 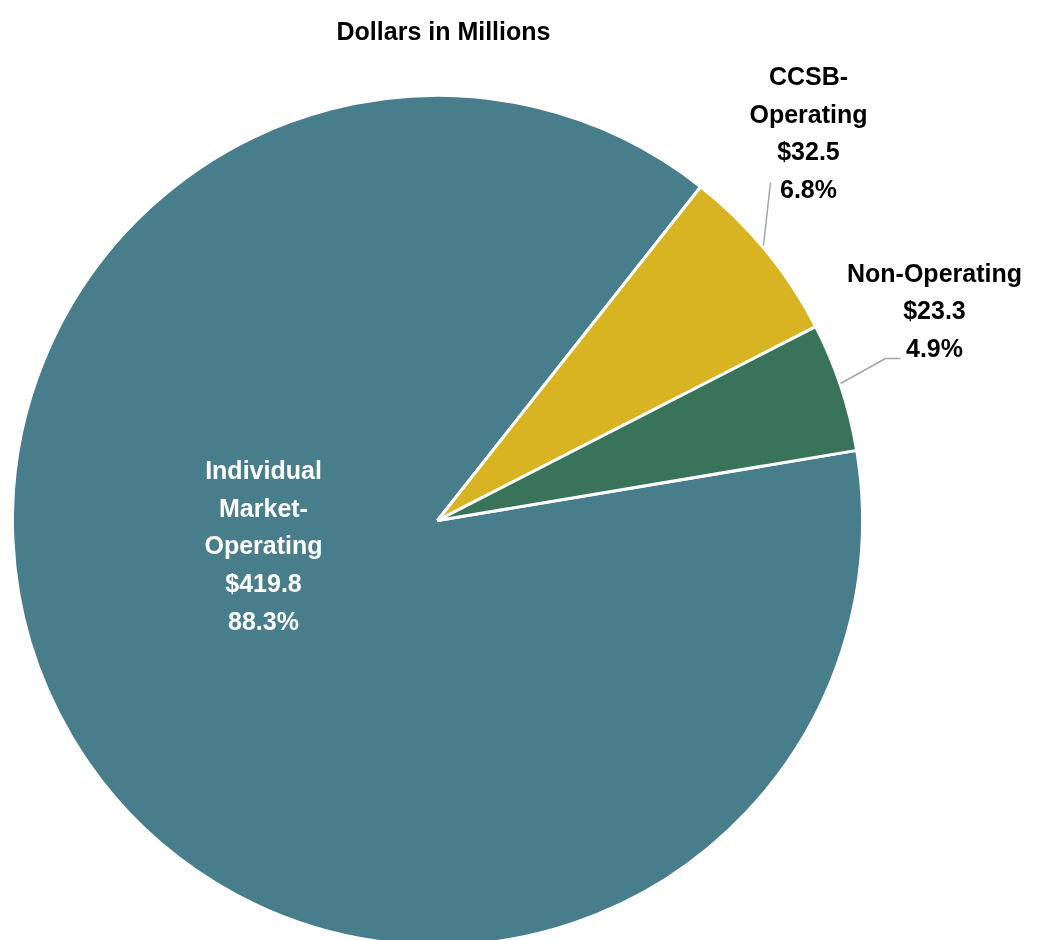 I want to click on chart-title: Dollars in Millions, so click(x=443, y=30).